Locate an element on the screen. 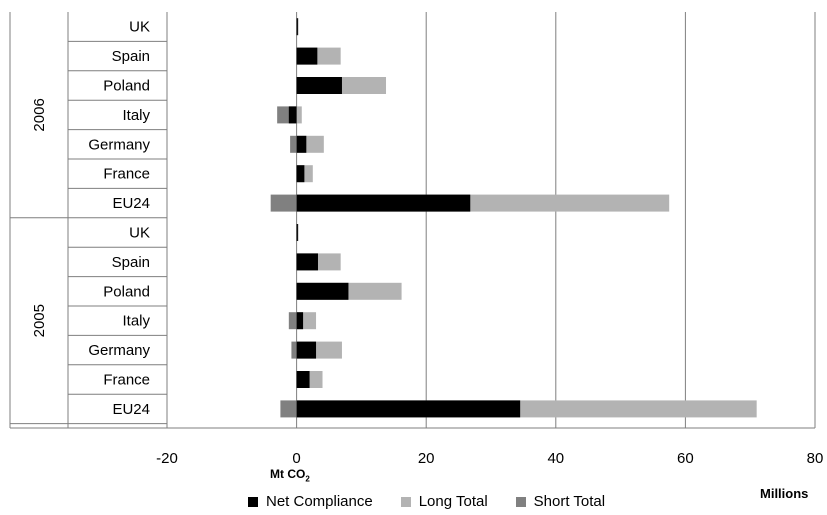 The height and width of the screenshot is (515, 827). x-tick-label: 40 is located at coordinates (555, 458).